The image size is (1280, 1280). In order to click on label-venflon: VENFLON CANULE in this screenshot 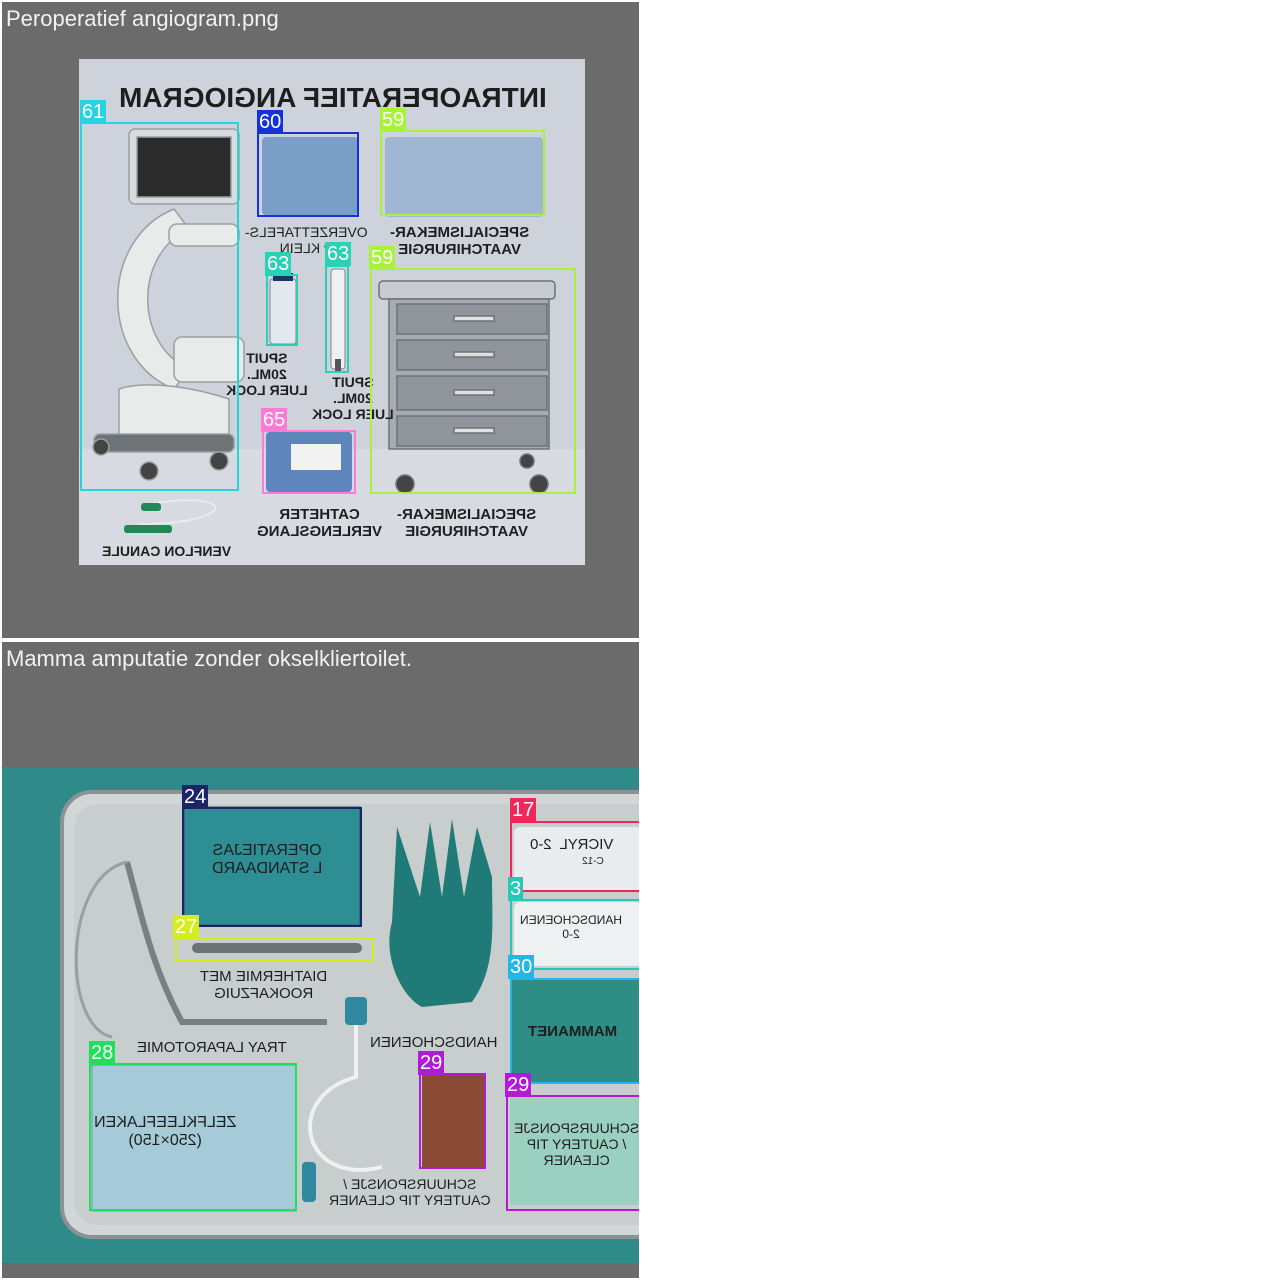, I will do `click(167, 551)`.